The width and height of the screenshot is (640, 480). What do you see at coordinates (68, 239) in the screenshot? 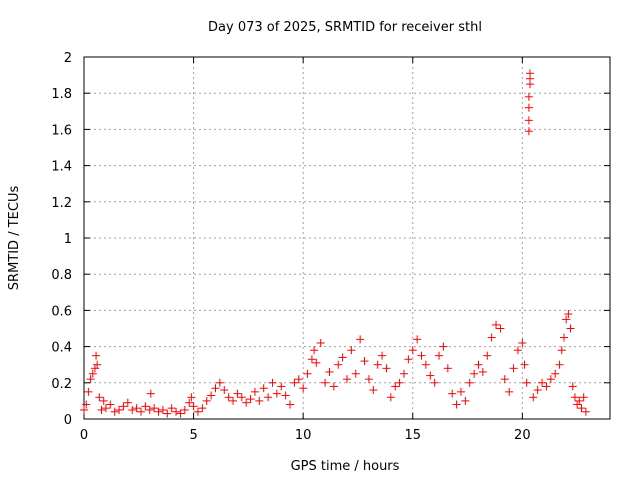
I see `y-tick-label: 1` at bounding box center [68, 239].